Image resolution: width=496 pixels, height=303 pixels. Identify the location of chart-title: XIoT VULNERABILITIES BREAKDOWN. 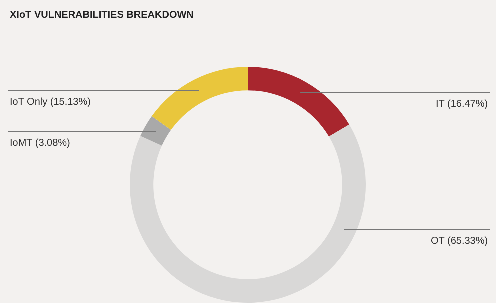
(102, 15).